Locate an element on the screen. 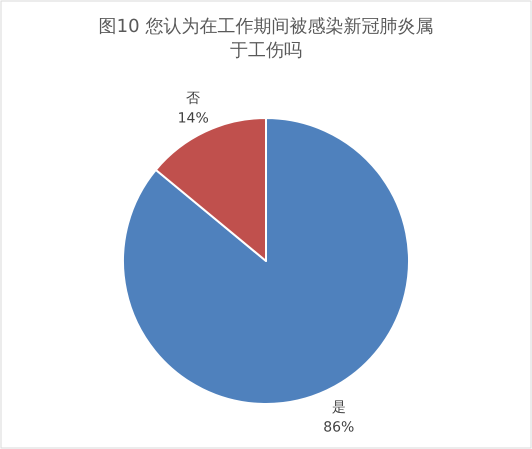  data-label: 14% is located at coordinates (193, 118).